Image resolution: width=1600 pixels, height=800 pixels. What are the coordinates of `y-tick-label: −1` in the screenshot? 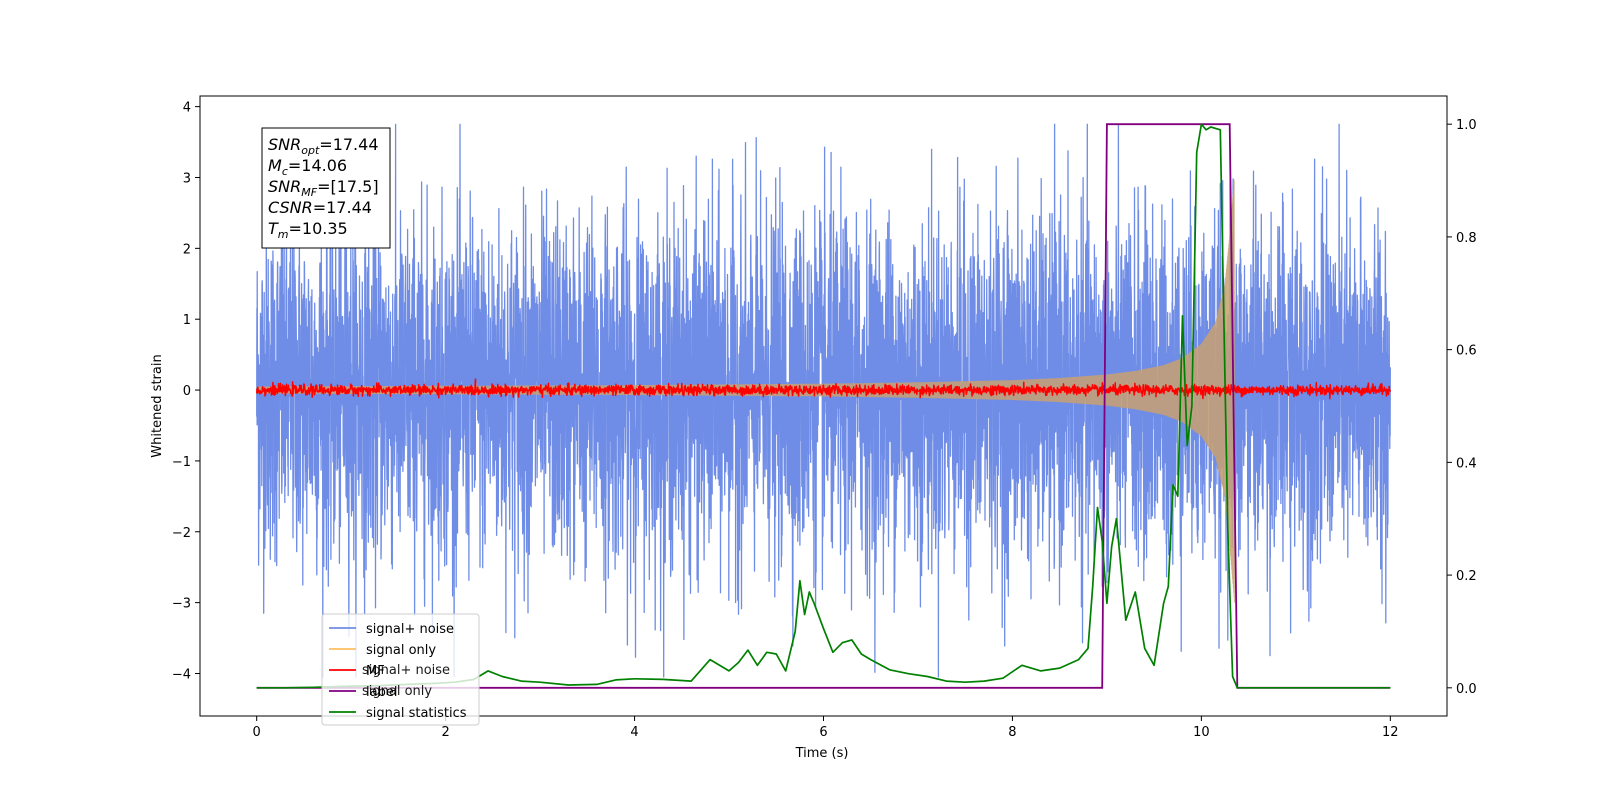 It's located at (181, 462).